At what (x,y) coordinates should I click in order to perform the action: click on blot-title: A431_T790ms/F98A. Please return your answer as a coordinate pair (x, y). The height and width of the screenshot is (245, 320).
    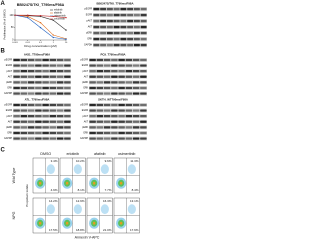
    Looking at the image, I should click on (37, 55).